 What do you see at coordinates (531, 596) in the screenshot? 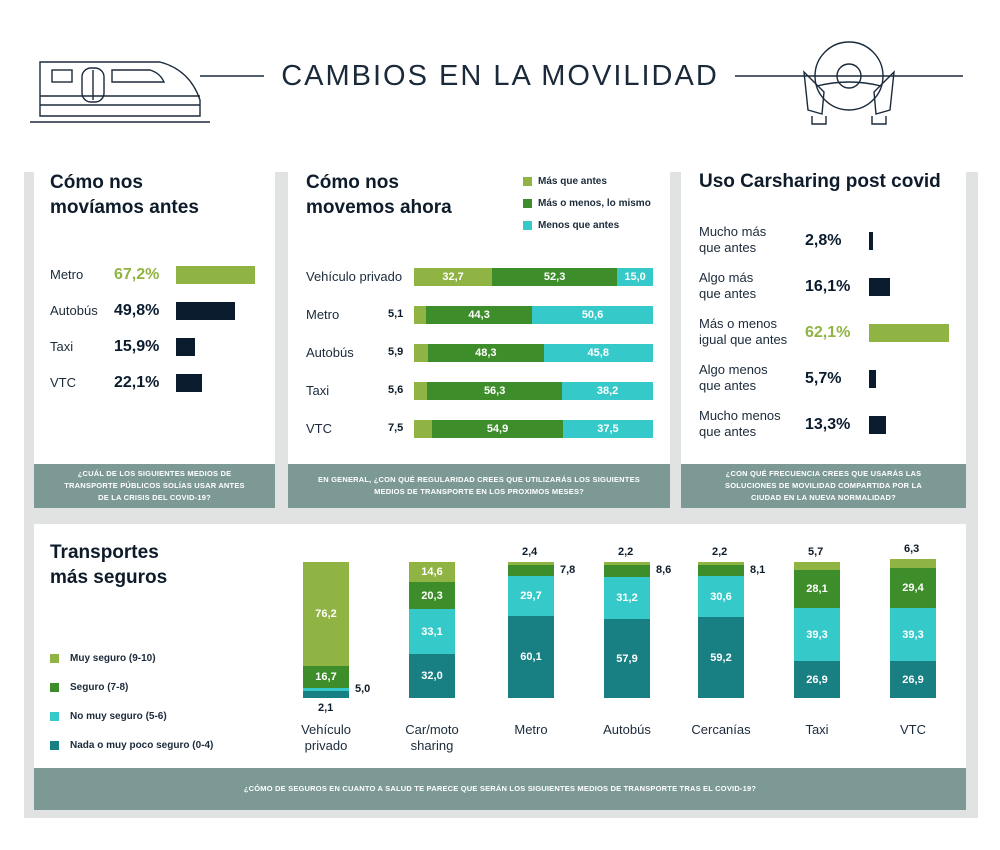
I see `seguros-segment: 29,7` at bounding box center [531, 596].